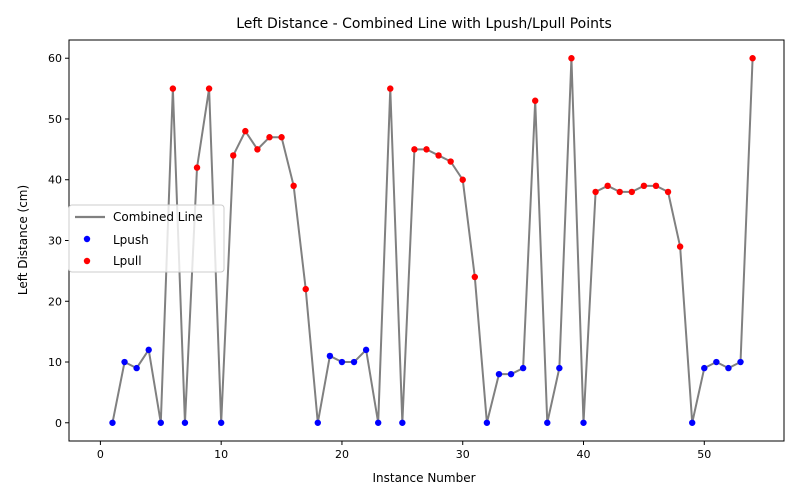 This screenshot has width=800, height=500. I want to click on y-tick-label: 60, so click(55, 58).